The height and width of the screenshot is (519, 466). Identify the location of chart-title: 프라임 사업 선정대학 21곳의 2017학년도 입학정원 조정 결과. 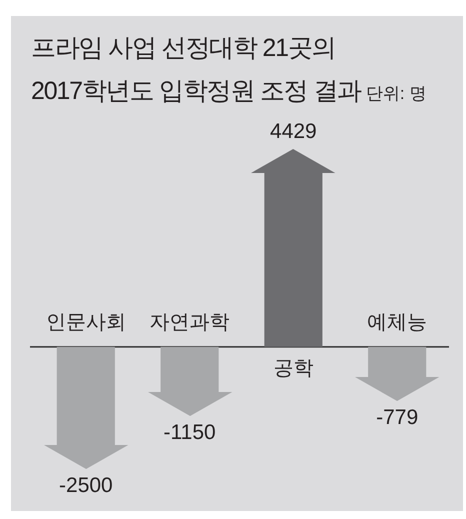
(196, 69).